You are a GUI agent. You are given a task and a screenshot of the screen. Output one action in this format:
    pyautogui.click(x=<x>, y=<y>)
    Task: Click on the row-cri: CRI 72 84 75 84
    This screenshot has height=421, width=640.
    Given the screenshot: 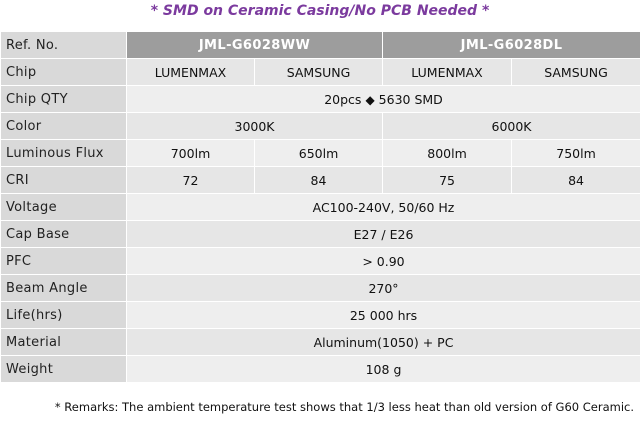 What is the action you would take?
    pyautogui.click(x=320, y=180)
    